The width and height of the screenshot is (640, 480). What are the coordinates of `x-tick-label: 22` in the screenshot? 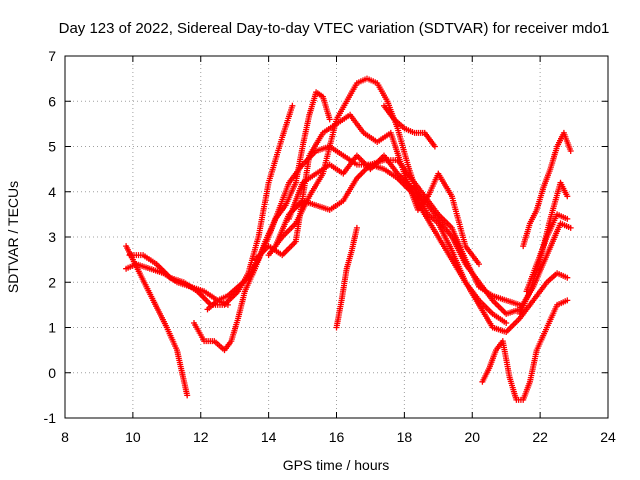 It's located at (540, 437).